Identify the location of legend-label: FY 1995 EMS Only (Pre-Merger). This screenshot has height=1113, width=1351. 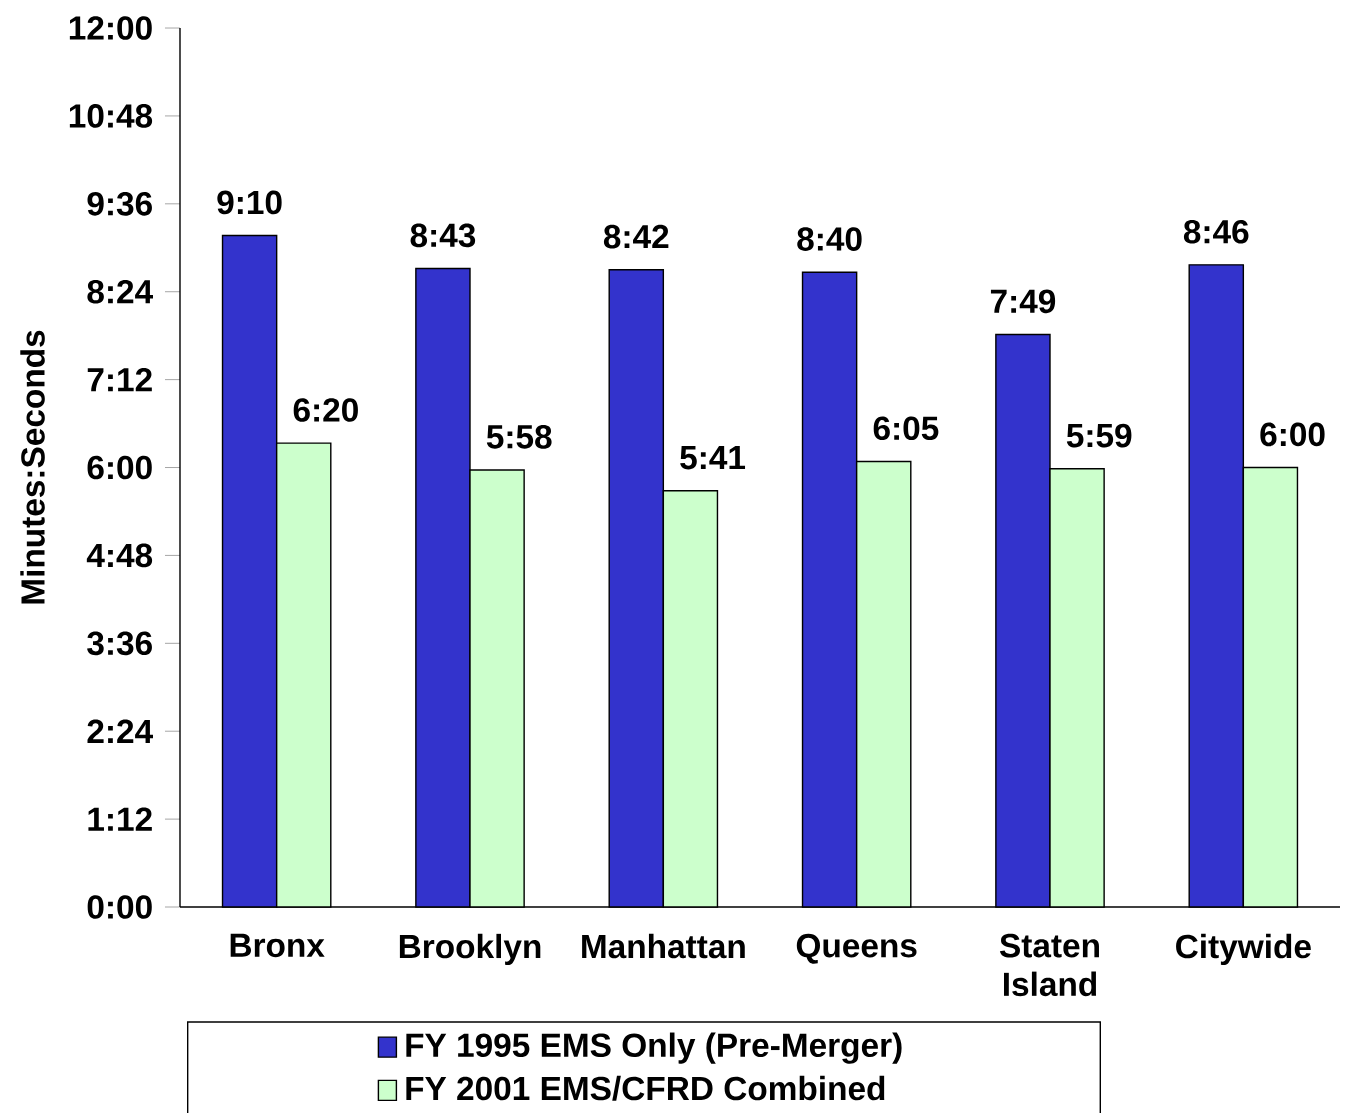
(654, 1048).